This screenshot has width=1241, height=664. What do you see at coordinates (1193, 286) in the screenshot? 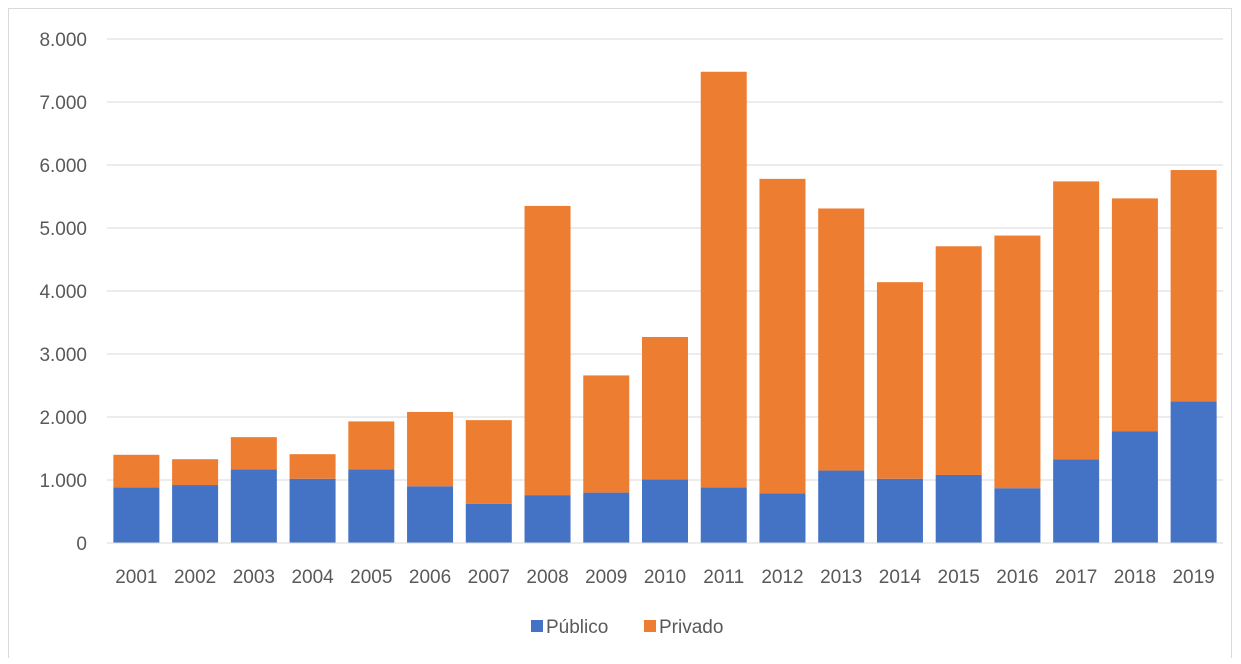
I see `bar-privado-2019` at bounding box center [1193, 286].